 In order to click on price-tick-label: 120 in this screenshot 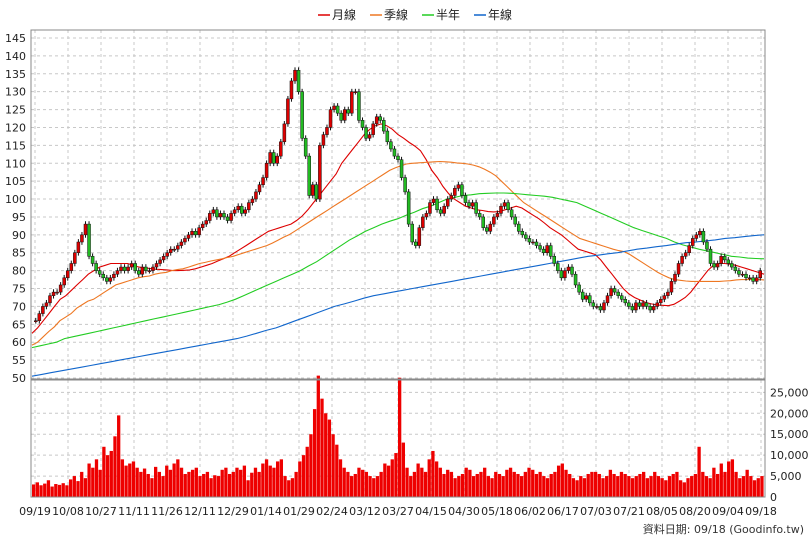, I will do `click(15, 127)`.